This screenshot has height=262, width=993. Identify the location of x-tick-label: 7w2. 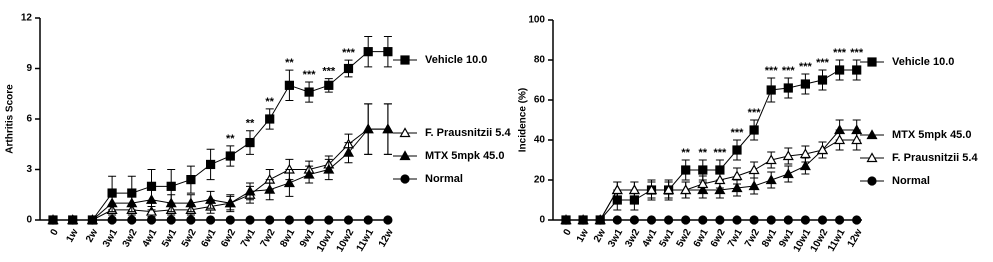
(752, 238).